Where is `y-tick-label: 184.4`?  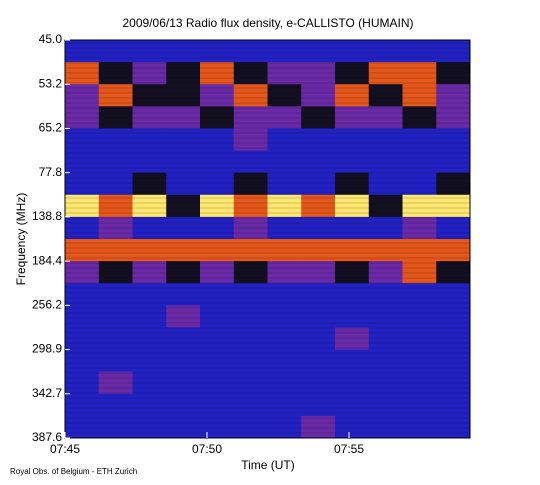 y-tick-label: 184.4 is located at coordinates (47, 260).